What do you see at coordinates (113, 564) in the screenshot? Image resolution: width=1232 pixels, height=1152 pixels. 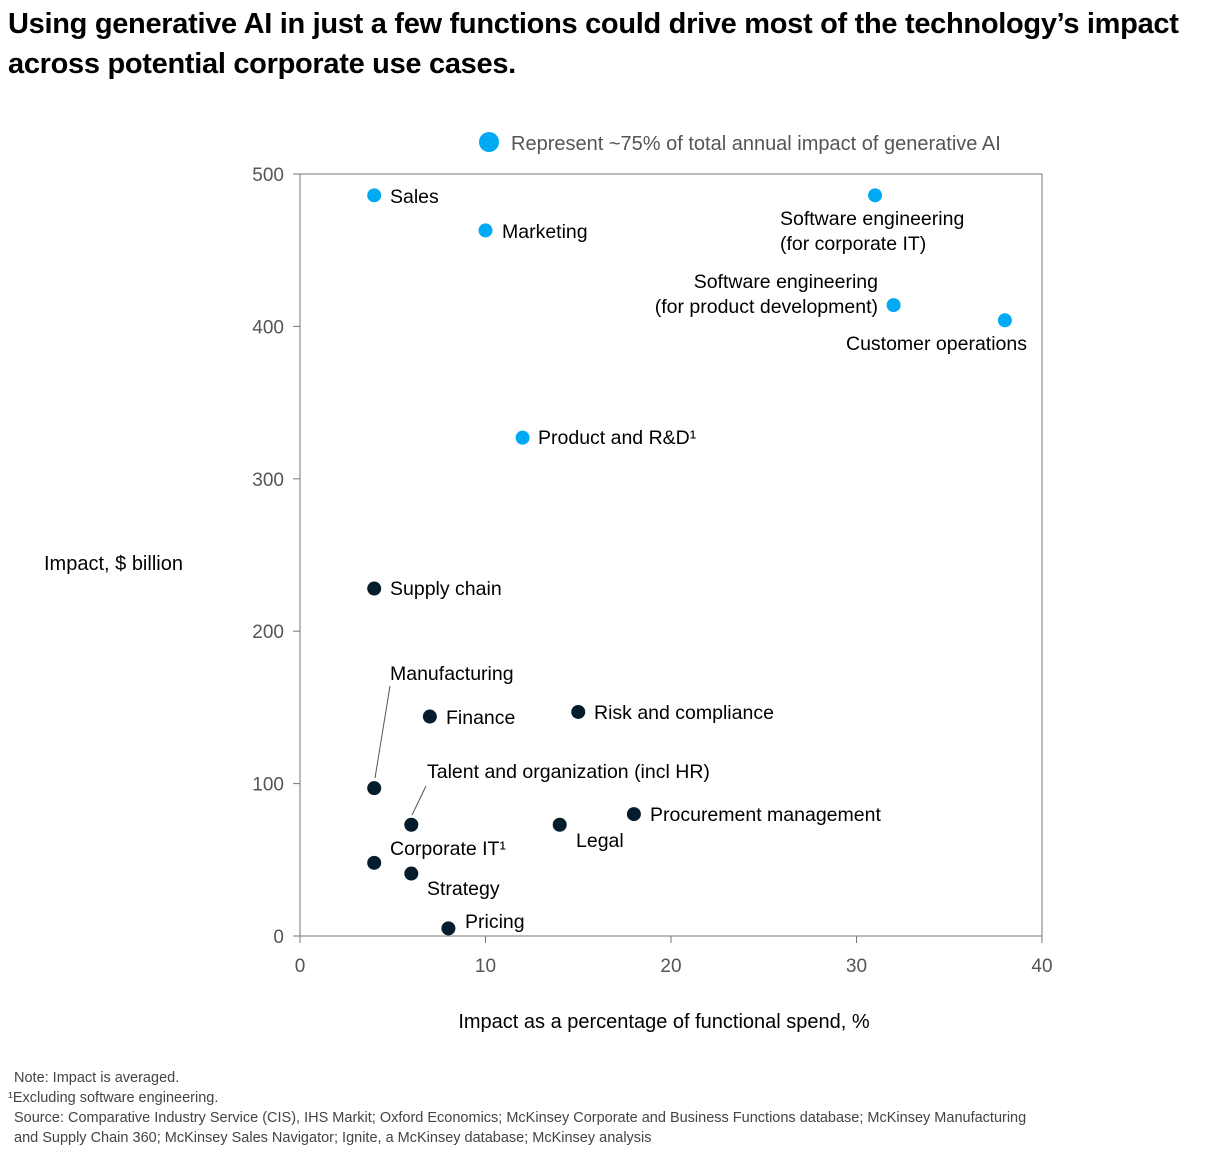 I see `y-axis-label: Impact, $ billion` at bounding box center [113, 564].